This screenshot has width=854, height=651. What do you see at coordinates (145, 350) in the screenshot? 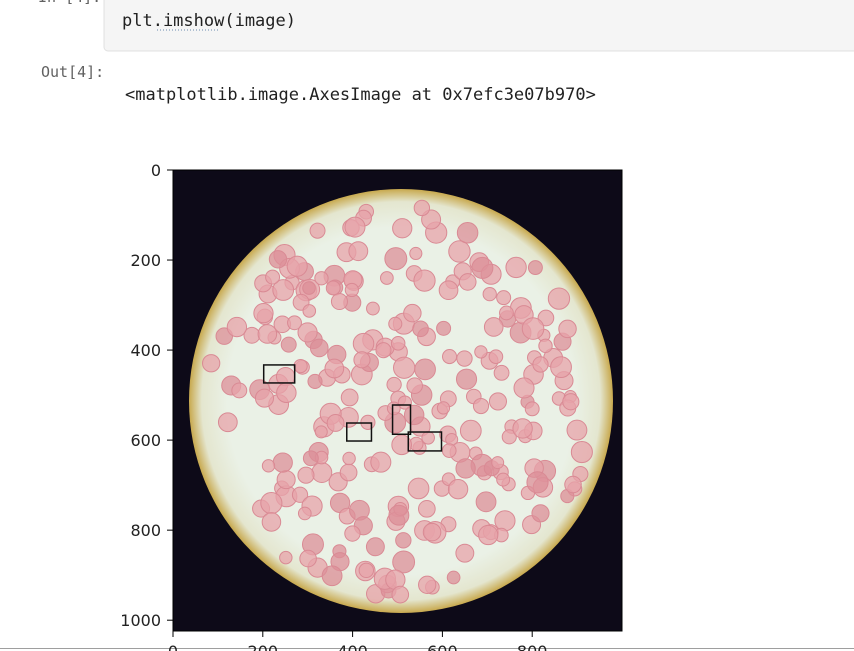
I see `y-tick-label: 400` at bounding box center [145, 350].